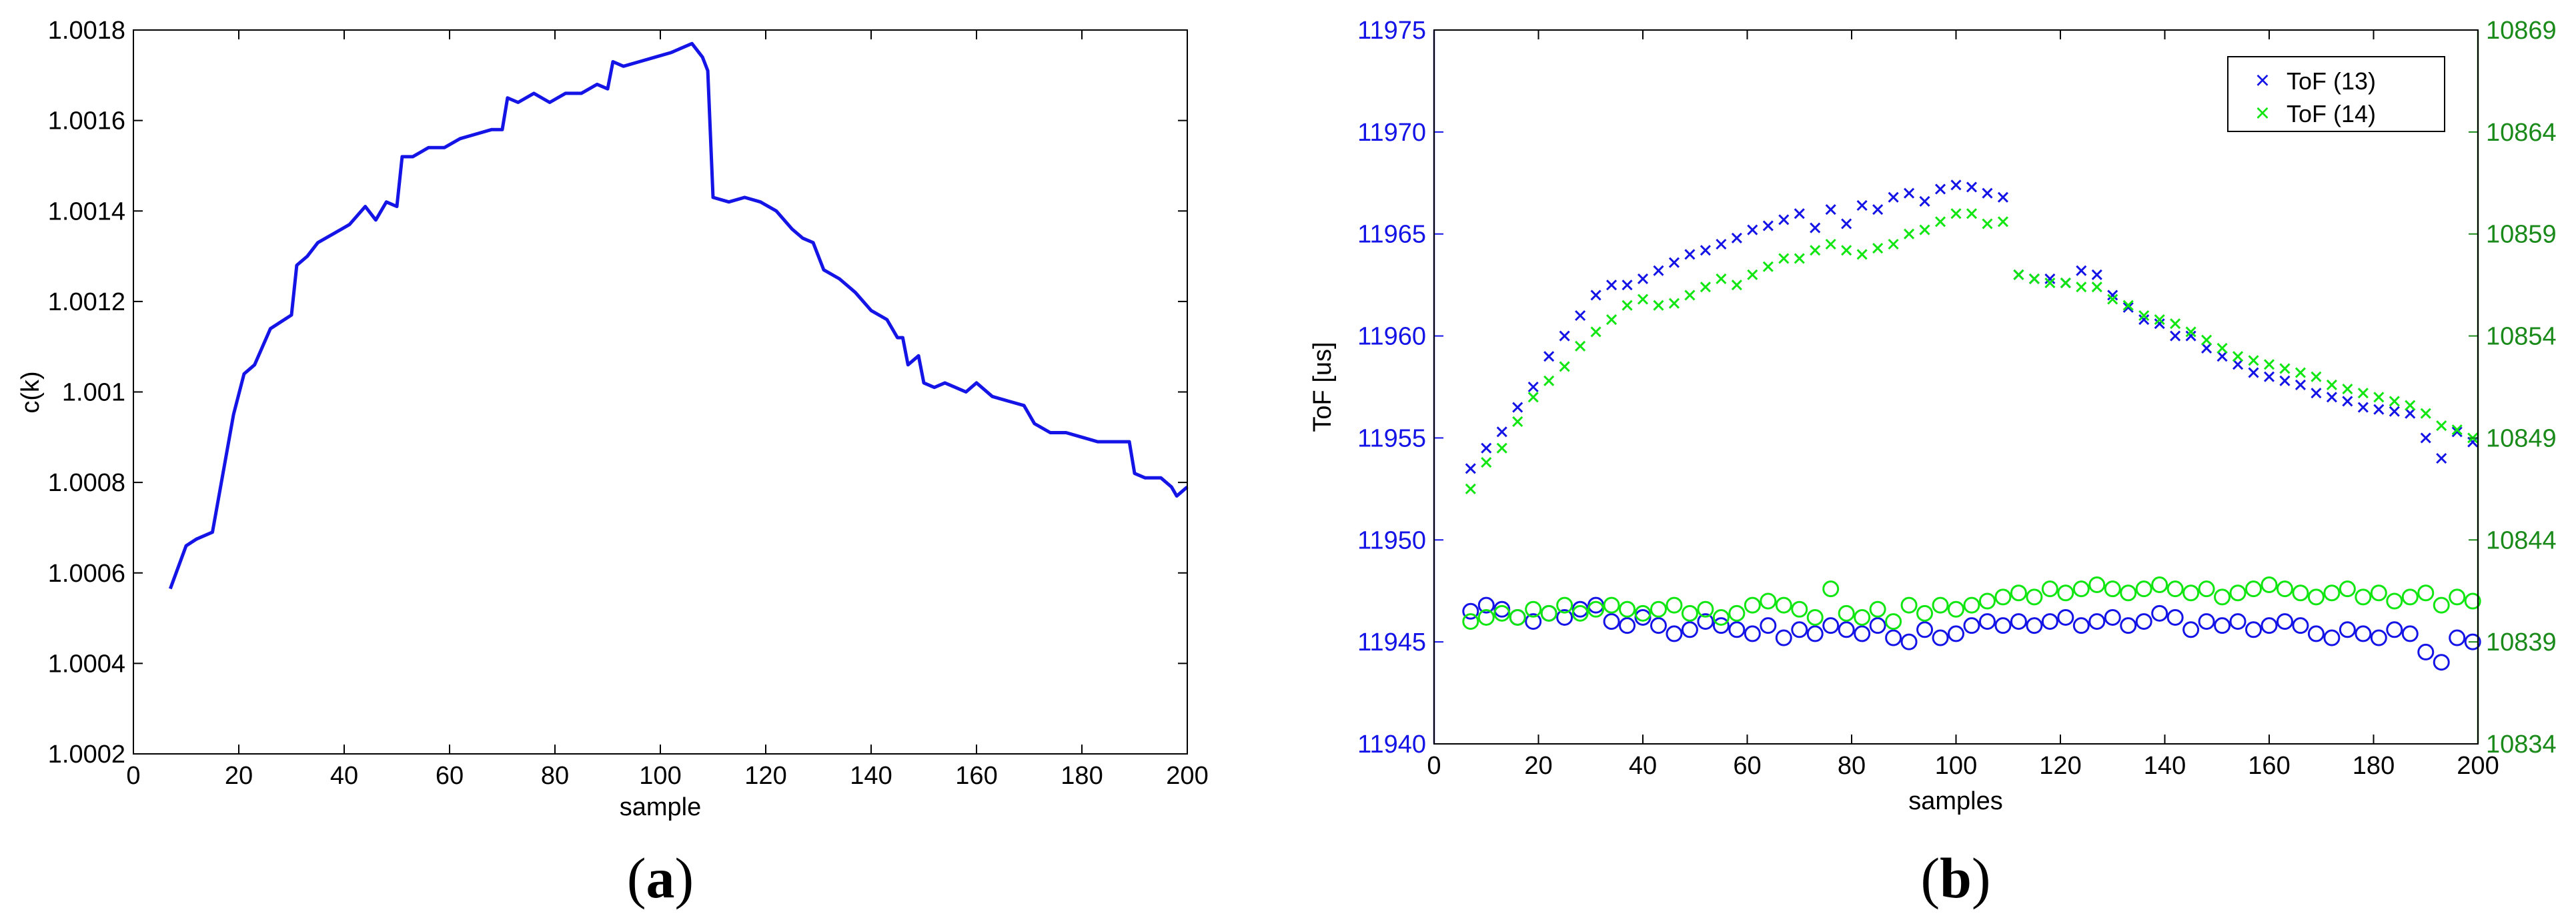 The height and width of the screenshot is (916, 2576). Describe the element at coordinates (2521, 745) in the screenshot. I see `y2-tick-label: 10834` at that location.